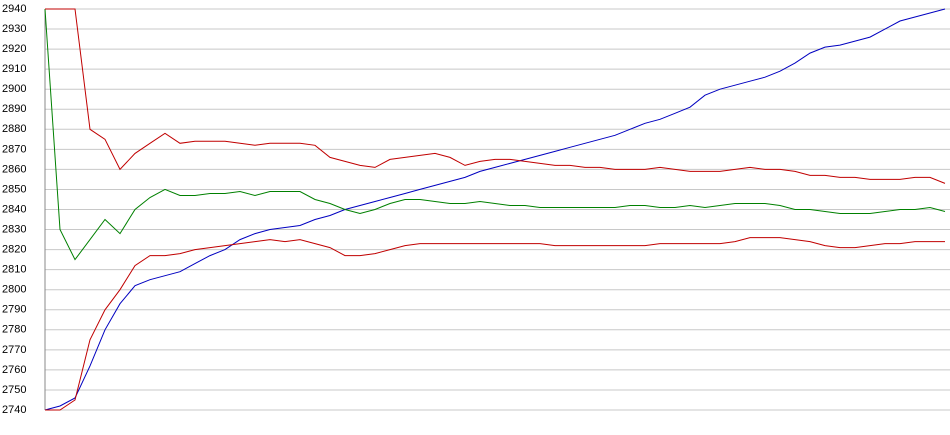  What do you see at coordinates (14, 410) in the screenshot?
I see `y-tick-label: 2740` at bounding box center [14, 410].